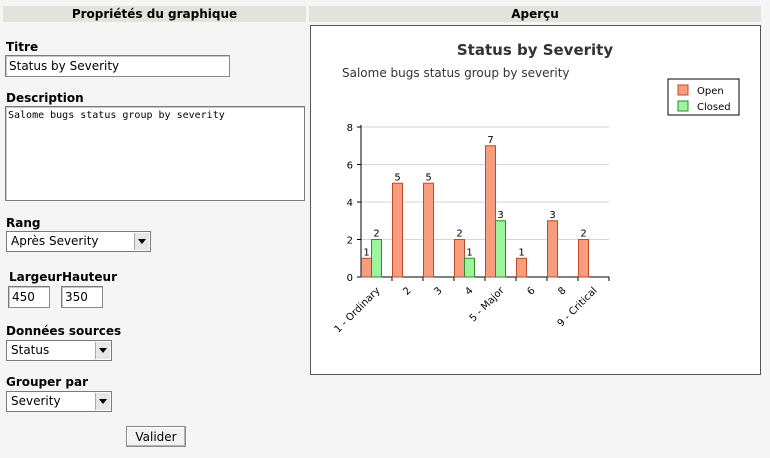  Describe the element at coordinates (155, 153) in the screenshot. I see `description-textarea: Salome bugs status group by severity` at that location.